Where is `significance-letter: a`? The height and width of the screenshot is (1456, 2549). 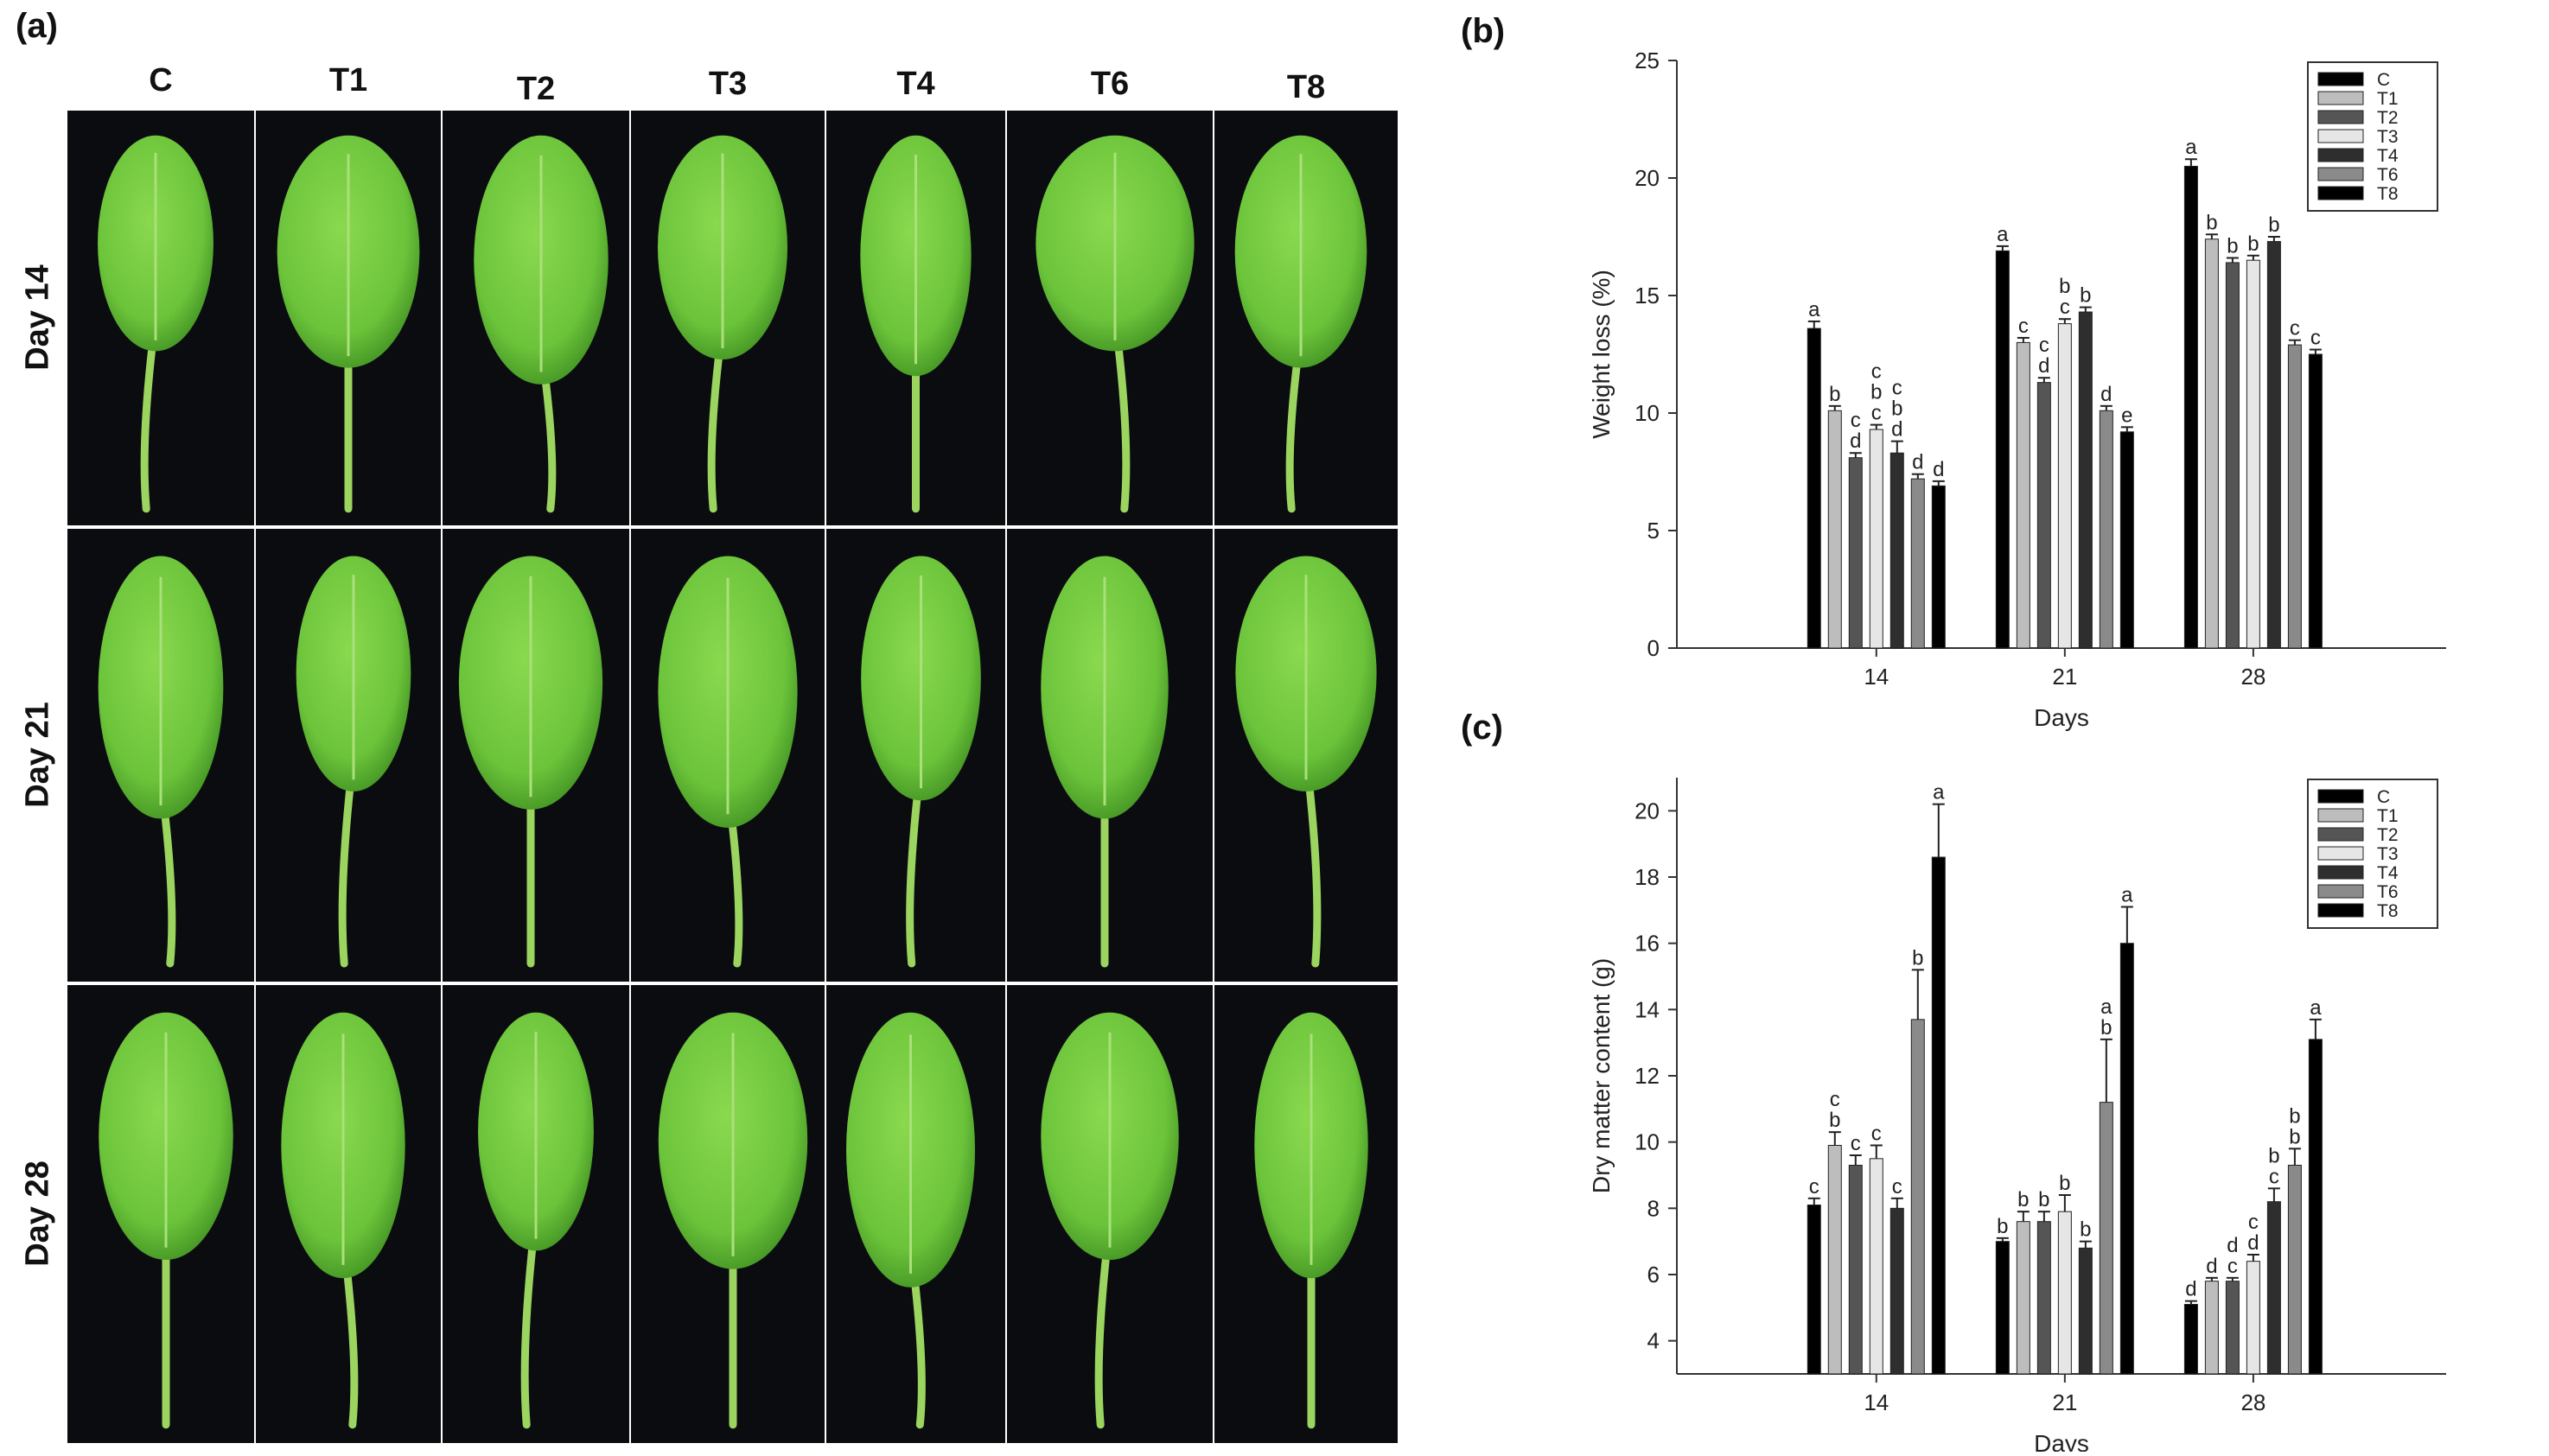 significance-letter: a is located at coordinates (2191, 147).